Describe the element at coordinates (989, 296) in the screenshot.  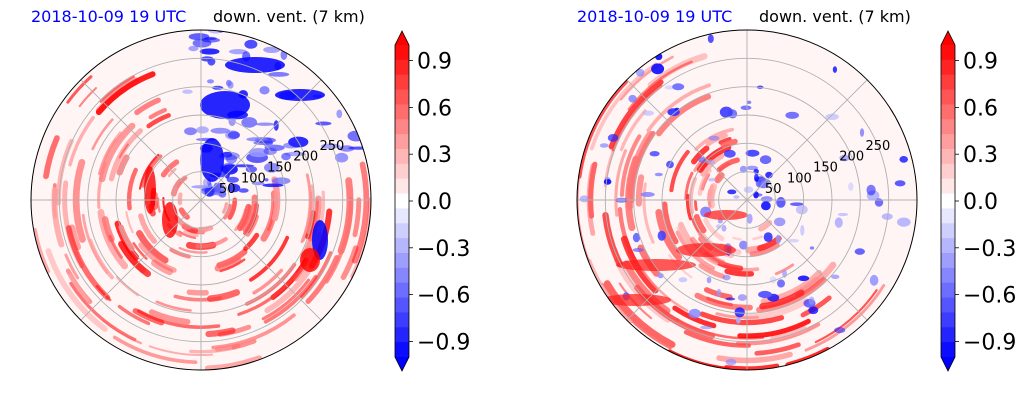
I see `colorbar-tick-label: −0.6` at that location.